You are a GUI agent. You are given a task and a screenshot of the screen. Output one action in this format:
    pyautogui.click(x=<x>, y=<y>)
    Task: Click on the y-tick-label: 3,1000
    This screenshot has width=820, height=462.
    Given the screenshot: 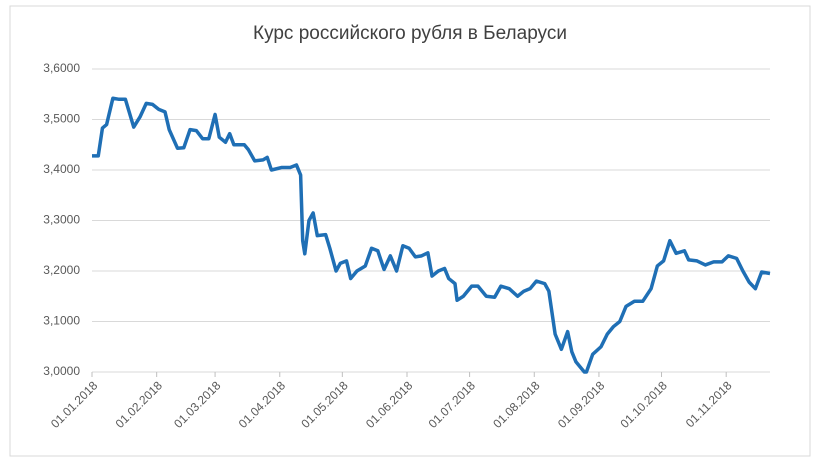 What is the action you would take?
    pyautogui.click(x=61, y=321)
    